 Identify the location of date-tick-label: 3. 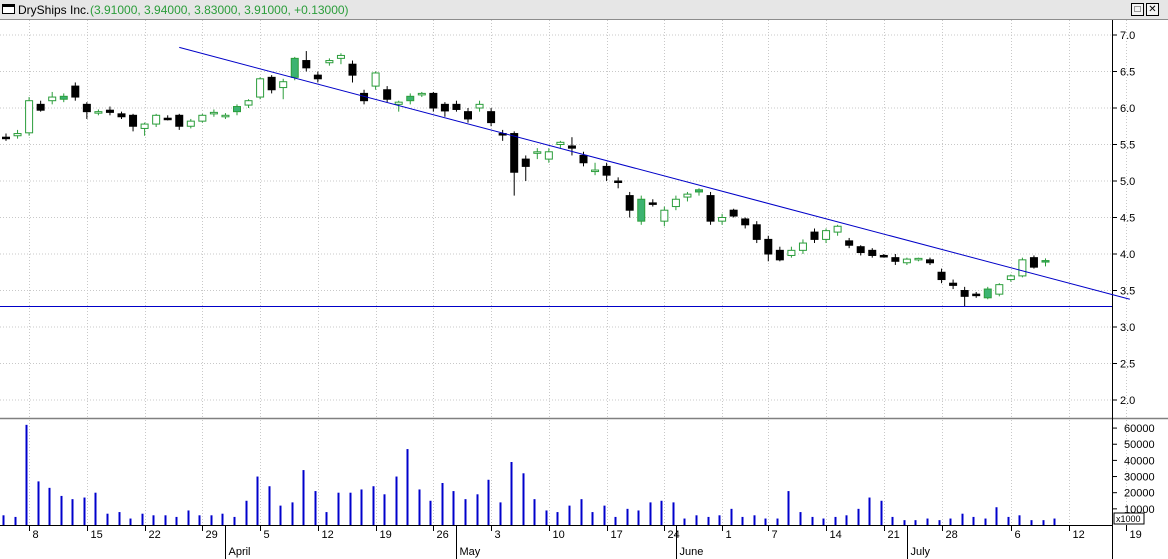
(498, 535).